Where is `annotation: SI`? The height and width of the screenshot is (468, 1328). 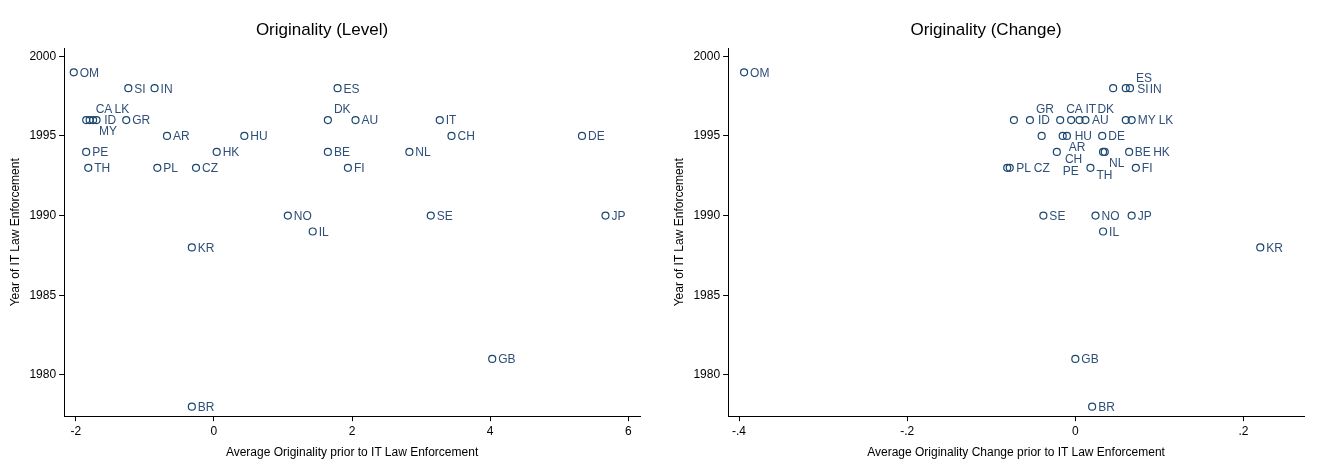 annotation: SI is located at coordinates (140, 88).